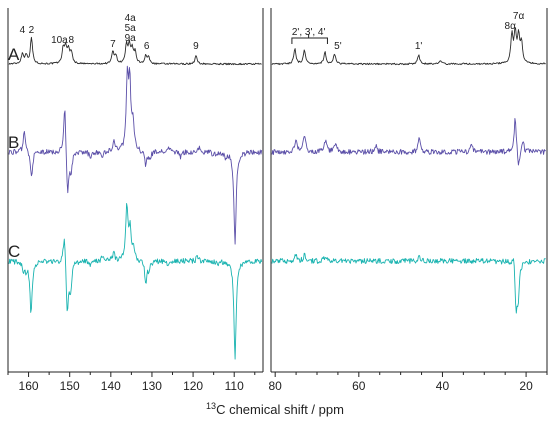 This screenshot has width=550, height=423. What do you see at coordinates (338, 46) in the screenshot?
I see `peak-annotation: 5'` at bounding box center [338, 46].